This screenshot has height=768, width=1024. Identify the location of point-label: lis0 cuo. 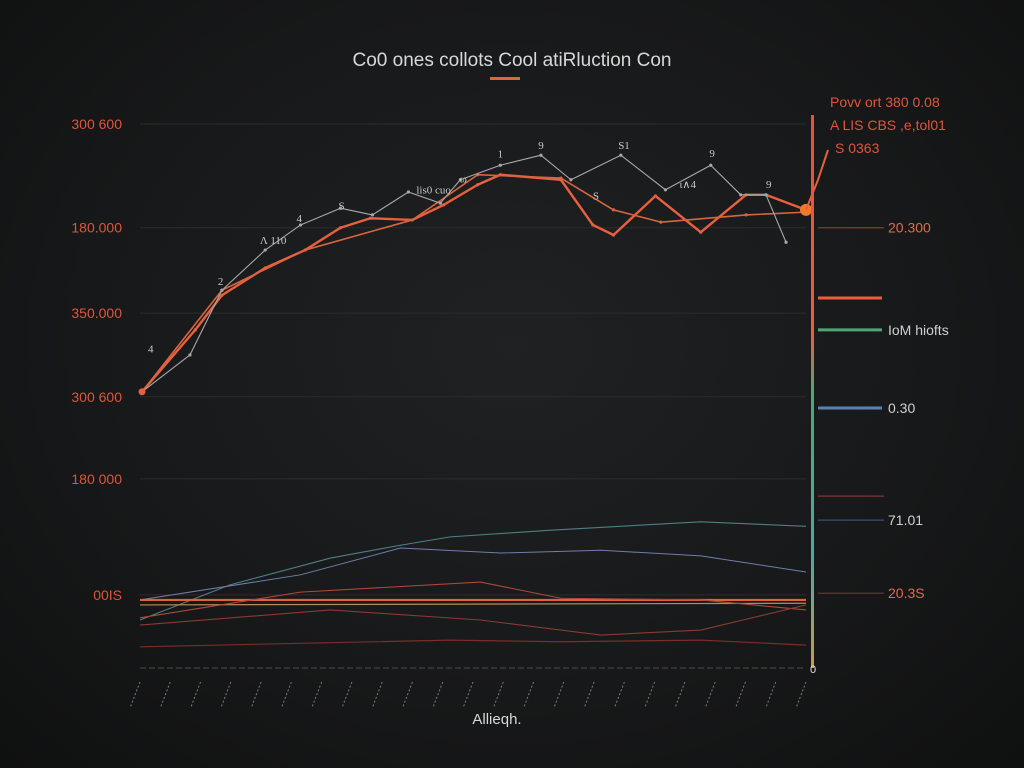
(433, 191).